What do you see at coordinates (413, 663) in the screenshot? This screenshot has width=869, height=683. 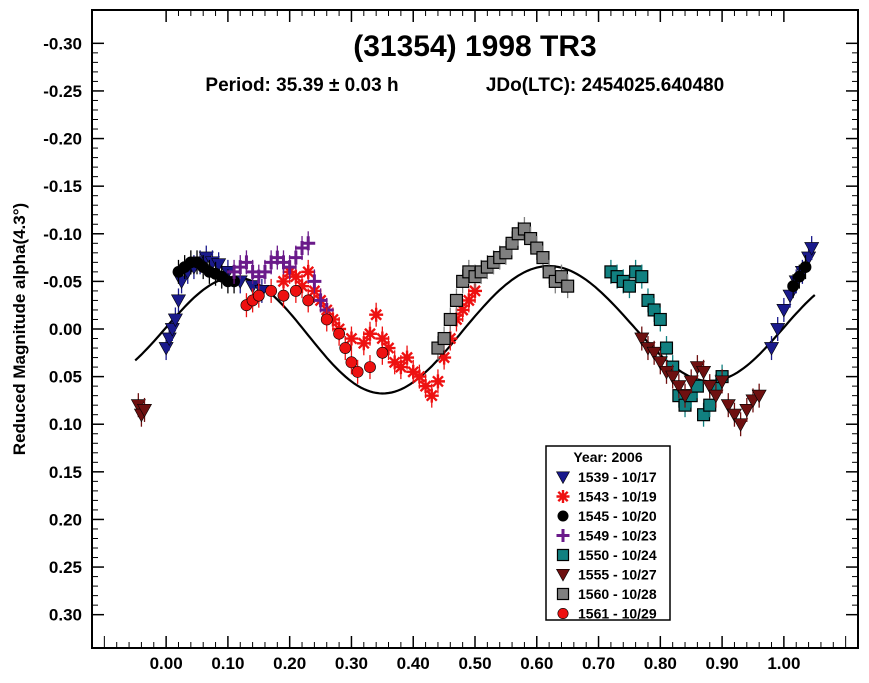 I see `x-tick-label: 0.40` at bounding box center [413, 663].